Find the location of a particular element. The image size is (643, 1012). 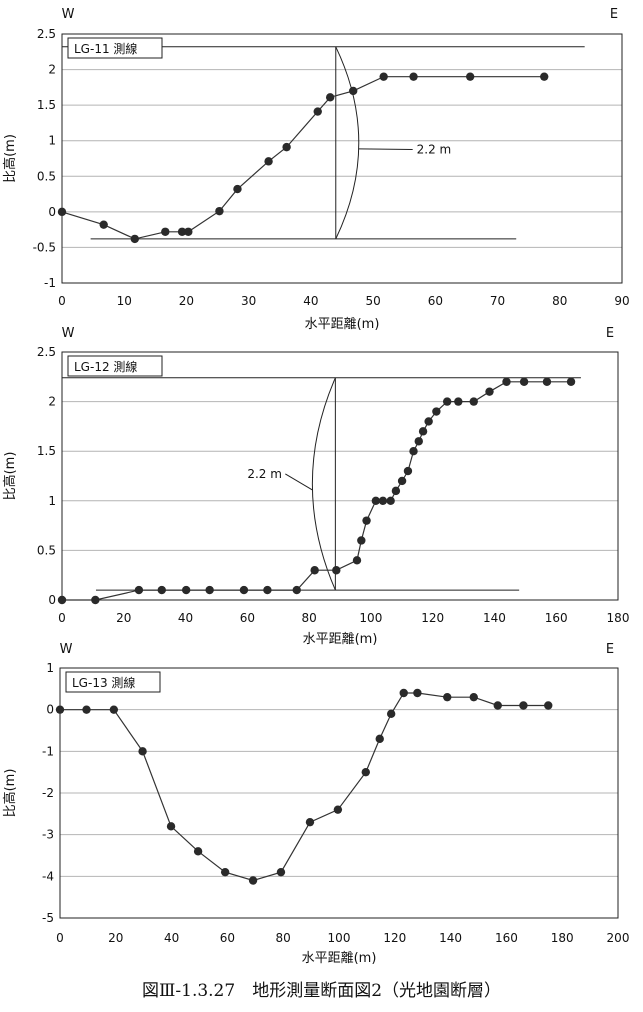

title-box-frame is located at coordinates (113, 682).